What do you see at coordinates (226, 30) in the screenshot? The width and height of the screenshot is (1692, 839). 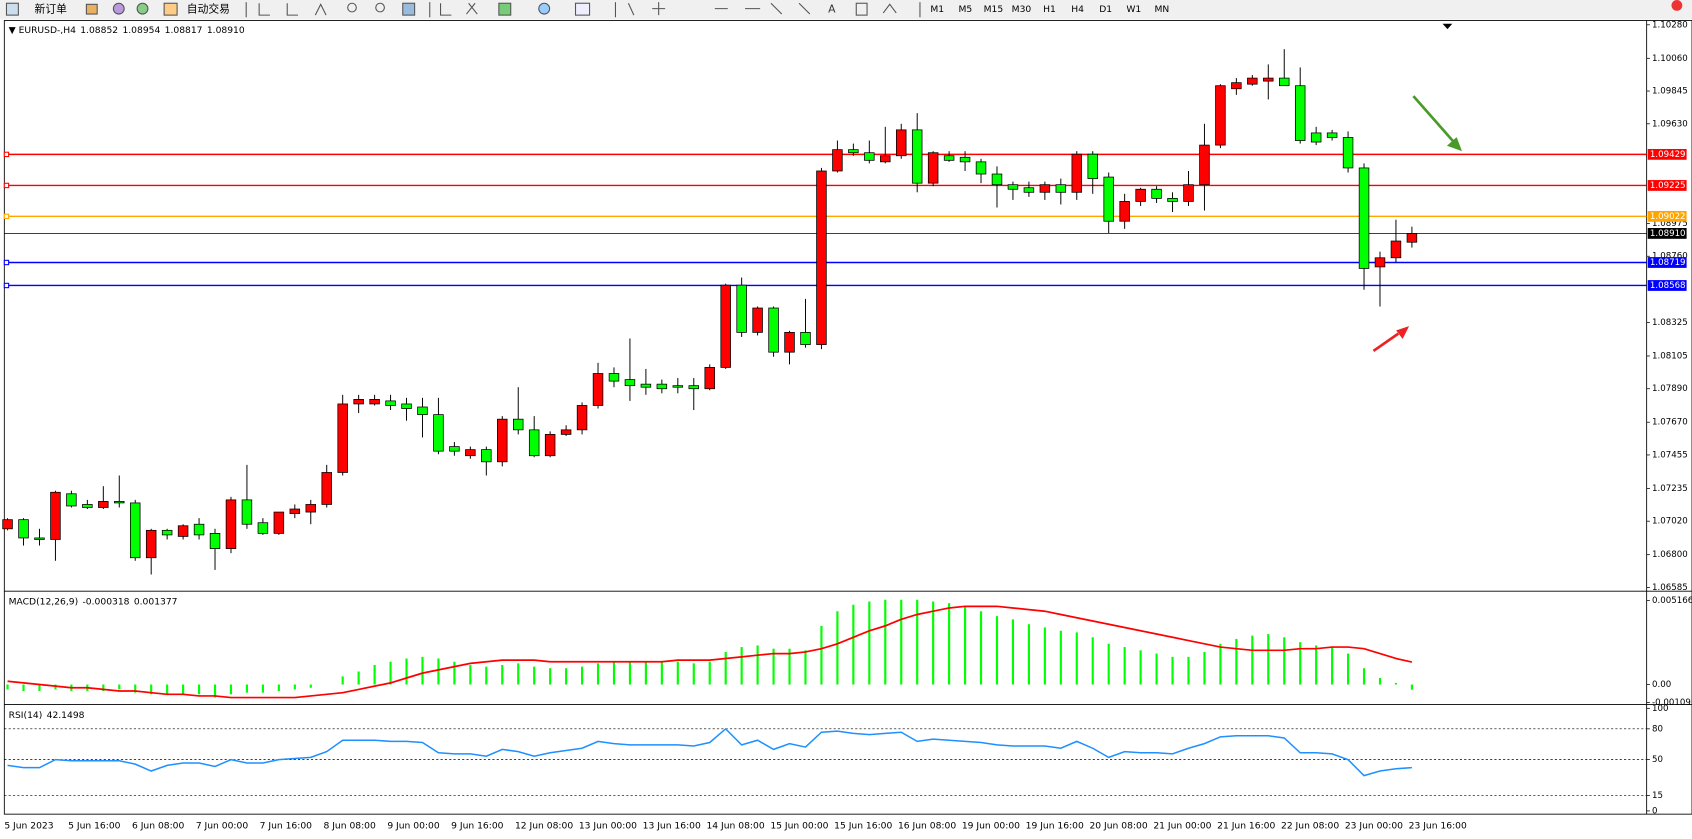 I see `close-label: 1.08910` at bounding box center [226, 30].